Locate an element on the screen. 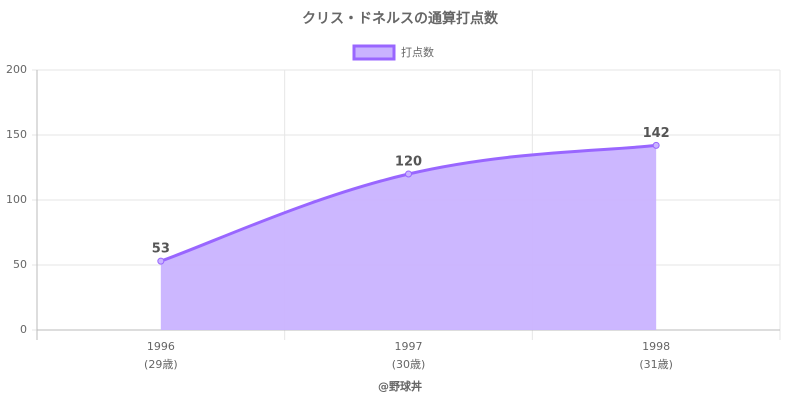  value-label: 53 is located at coordinates (161, 249).